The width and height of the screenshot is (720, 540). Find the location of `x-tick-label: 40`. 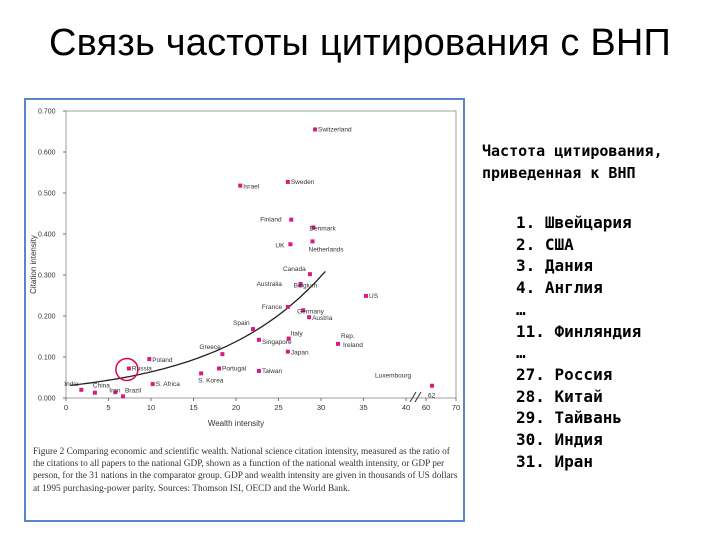

x-tick-label: 40 is located at coordinates (406, 407).